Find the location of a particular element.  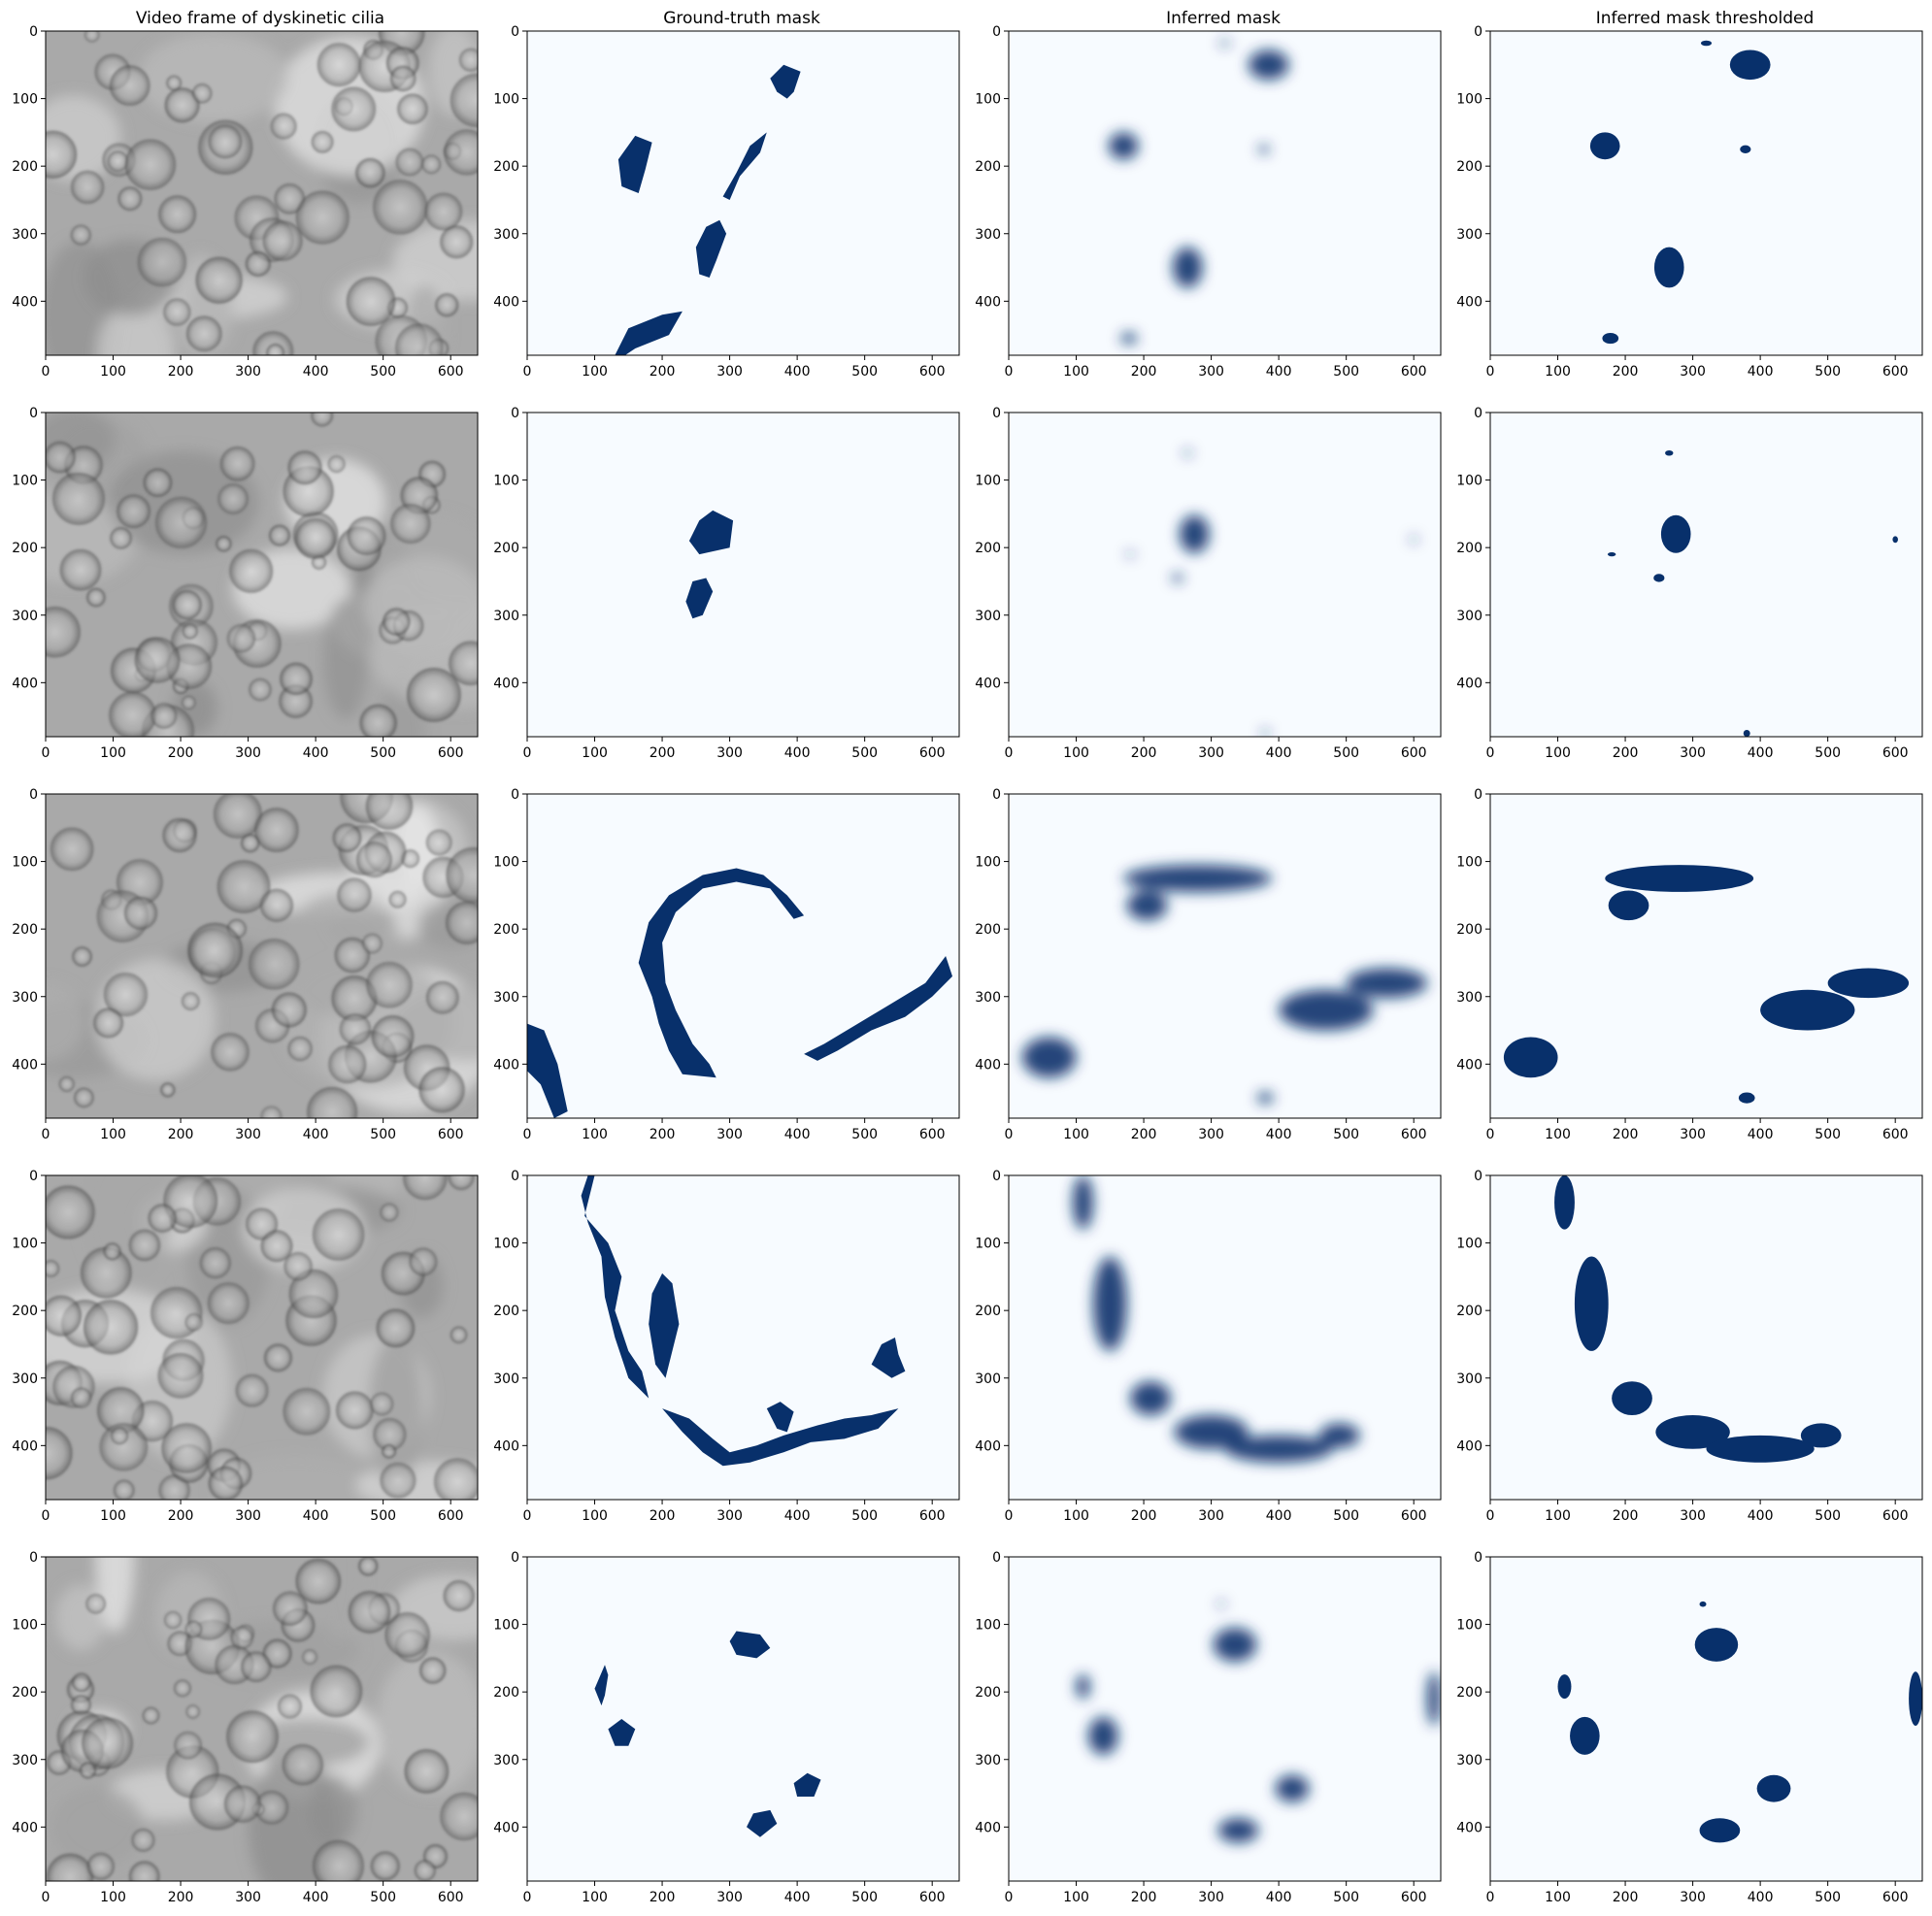

panel-r4-c2: 0 100 200 300 400 500 600 0 100 200 300 400 is located at coordinates (726, 1346).